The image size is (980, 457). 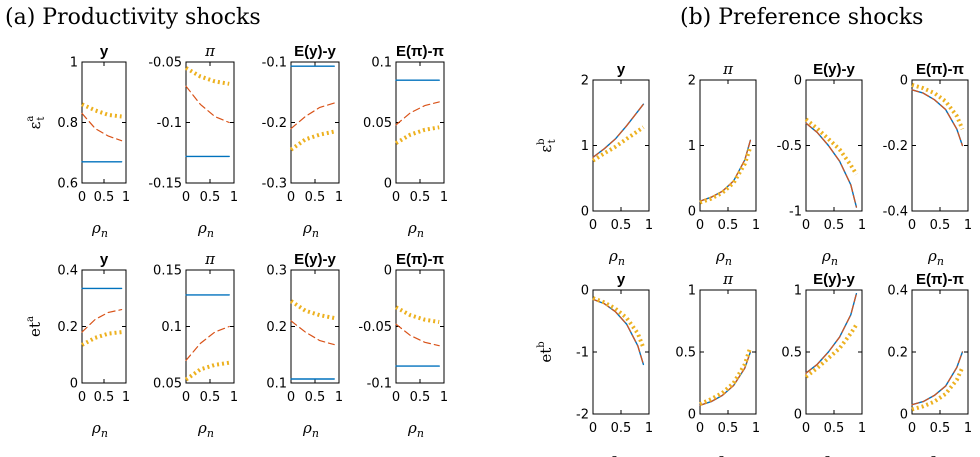 I want to click on panel-b23: E(y)-y 0 0.5 1 0 0.5 1 ρn, so click(x=823, y=364).